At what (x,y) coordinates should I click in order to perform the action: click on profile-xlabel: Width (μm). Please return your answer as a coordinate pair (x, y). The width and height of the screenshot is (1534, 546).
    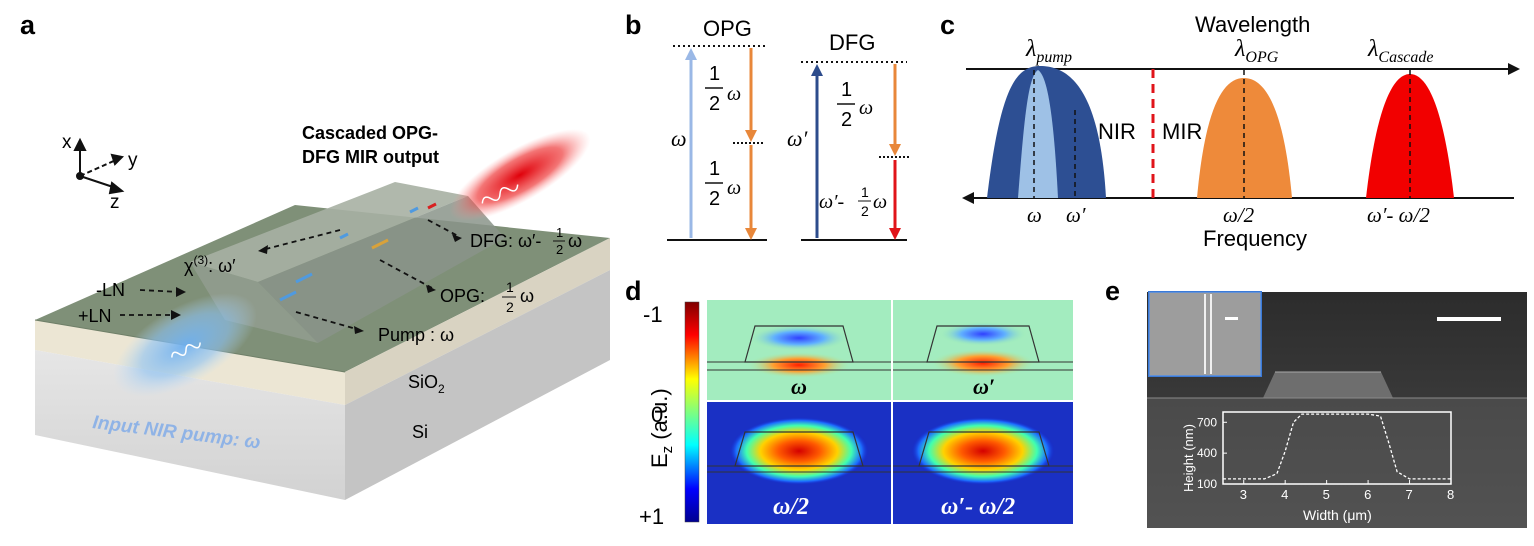
    Looking at the image, I should click on (1337, 515).